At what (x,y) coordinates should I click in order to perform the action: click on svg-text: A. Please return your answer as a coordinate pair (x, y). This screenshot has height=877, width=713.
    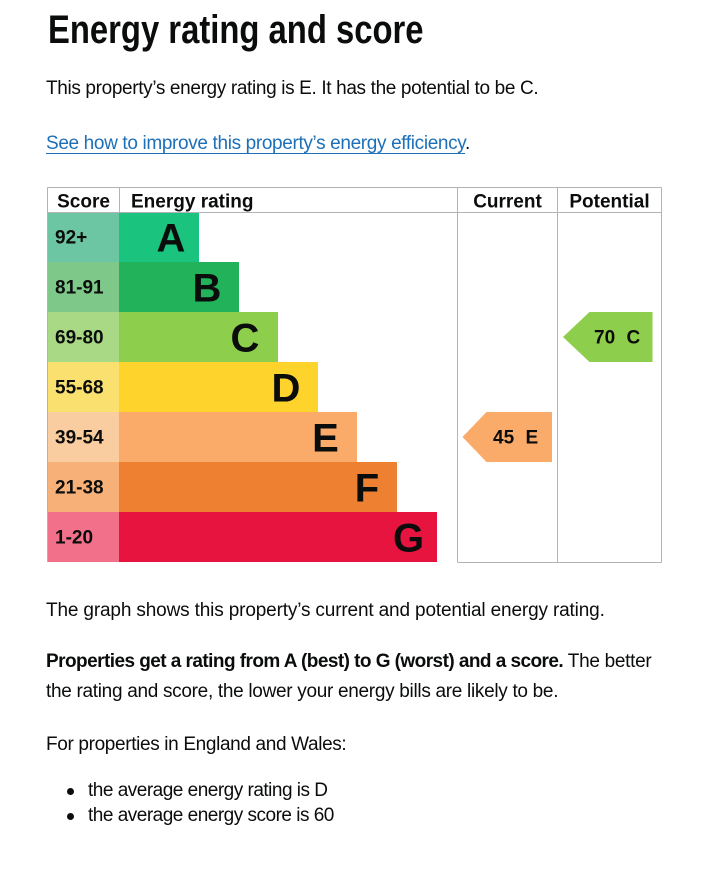
    Looking at the image, I should click on (171, 239).